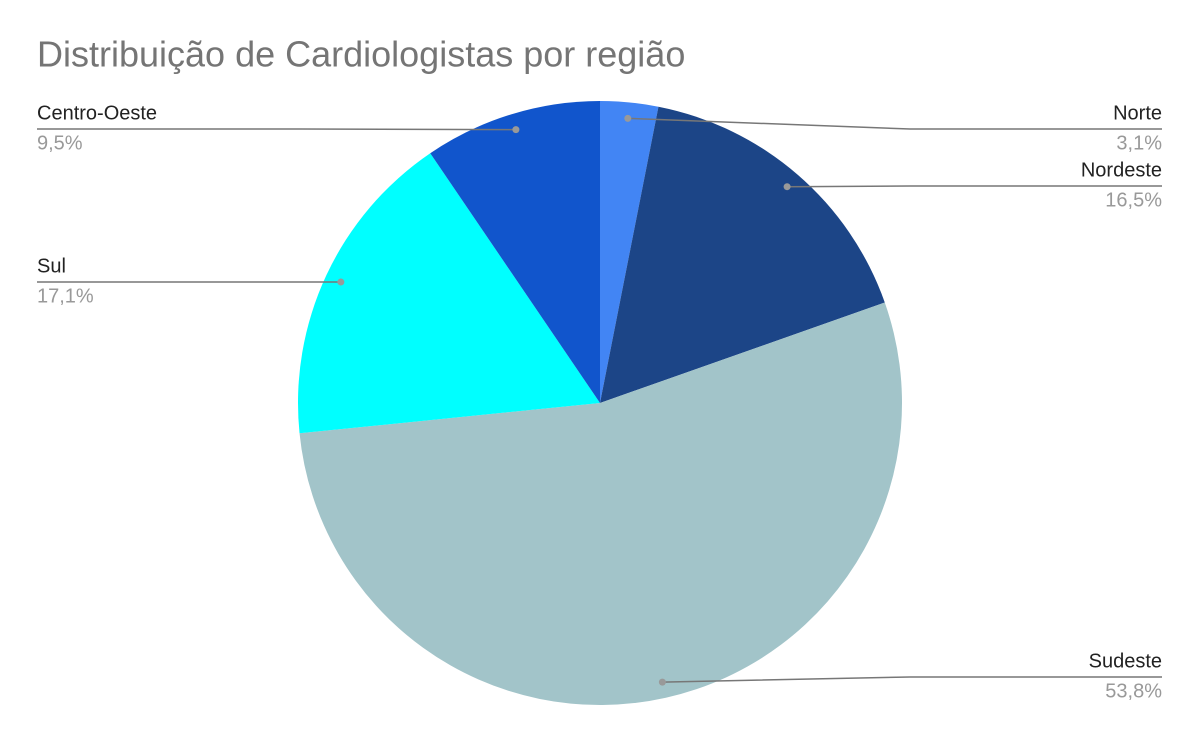 Image resolution: width=1200 pixels, height=742 pixels. What do you see at coordinates (65, 296) in the screenshot?
I see `slice-value-label: 17,1%` at bounding box center [65, 296].